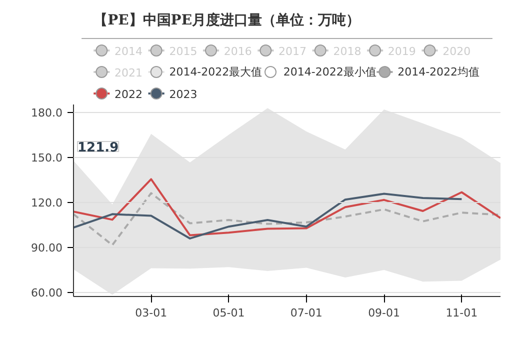 The height and width of the screenshot is (340, 531). I want to click on x-tick-label: 03-01, so click(151, 313).